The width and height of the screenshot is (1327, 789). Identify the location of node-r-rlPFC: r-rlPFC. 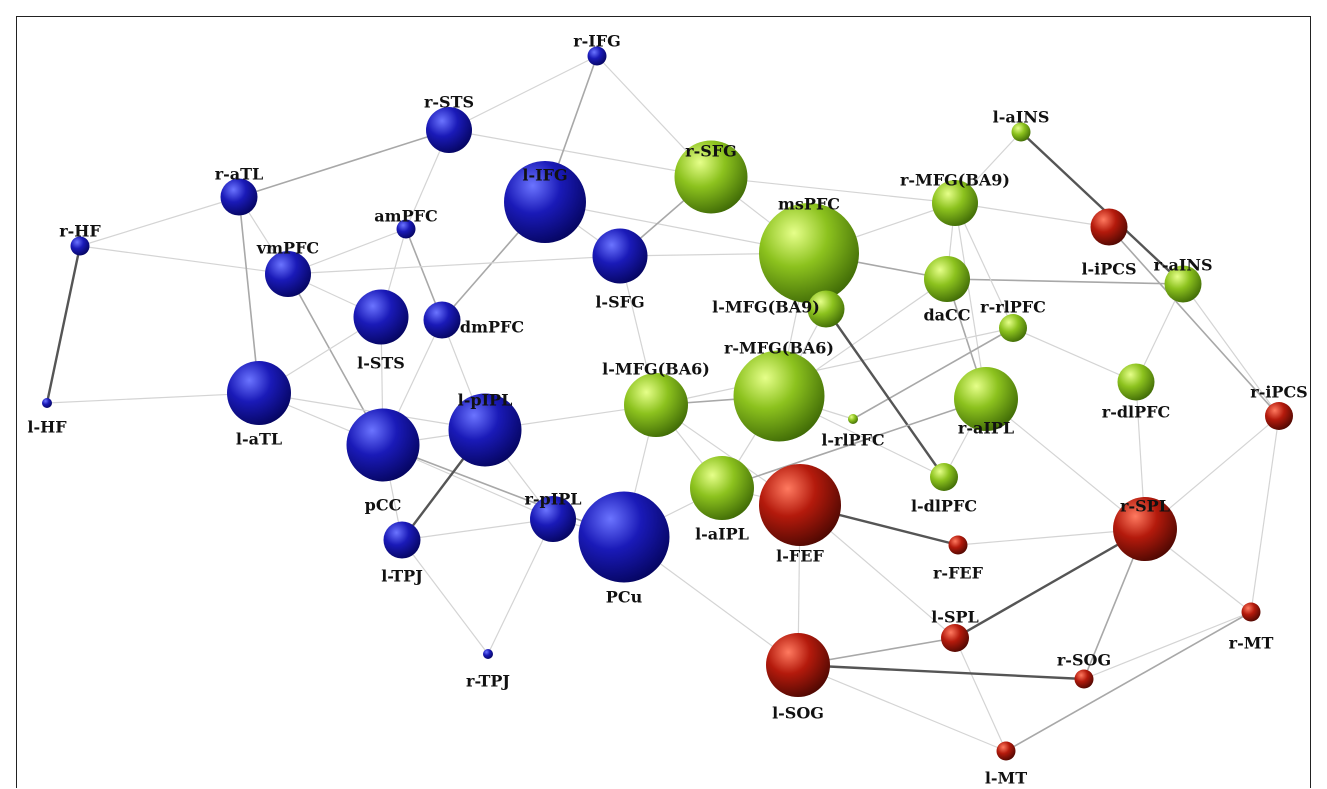
(1013, 320).